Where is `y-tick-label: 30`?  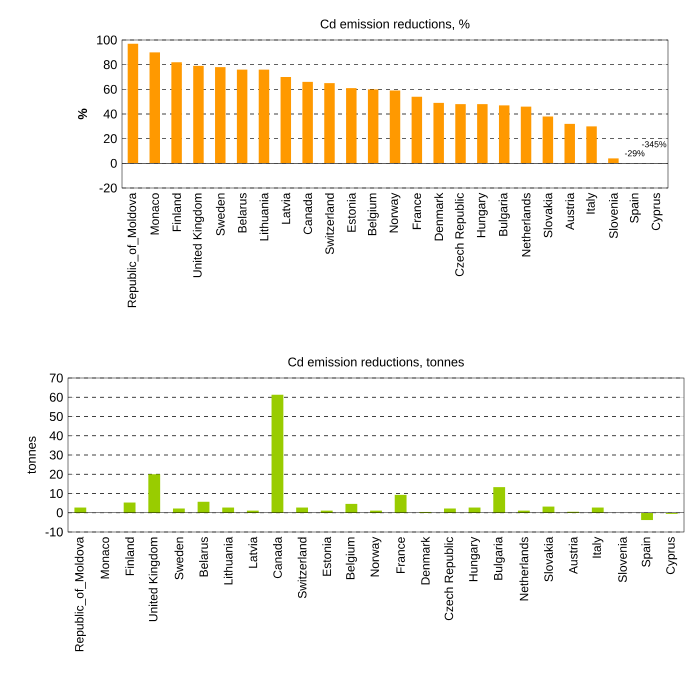 y-tick-label: 30 is located at coordinates (56, 455).